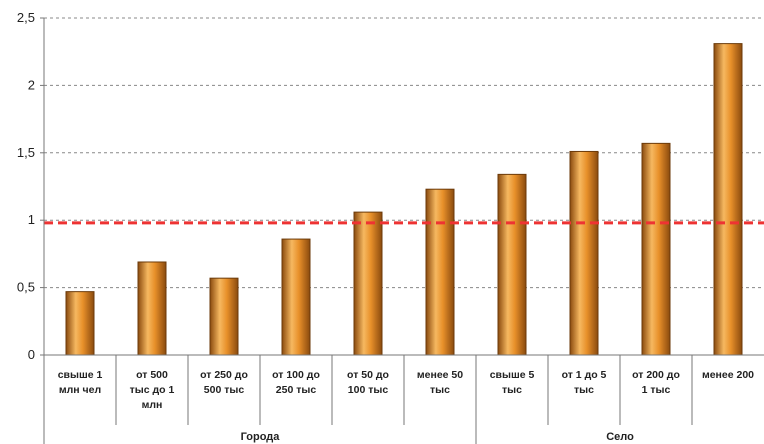 This screenshot has width=764, height=444. What do you see at coordinates (440, 382) in the screenshot?
I see `category-label: менее 50 тыс` at bounding box center [440, 382].